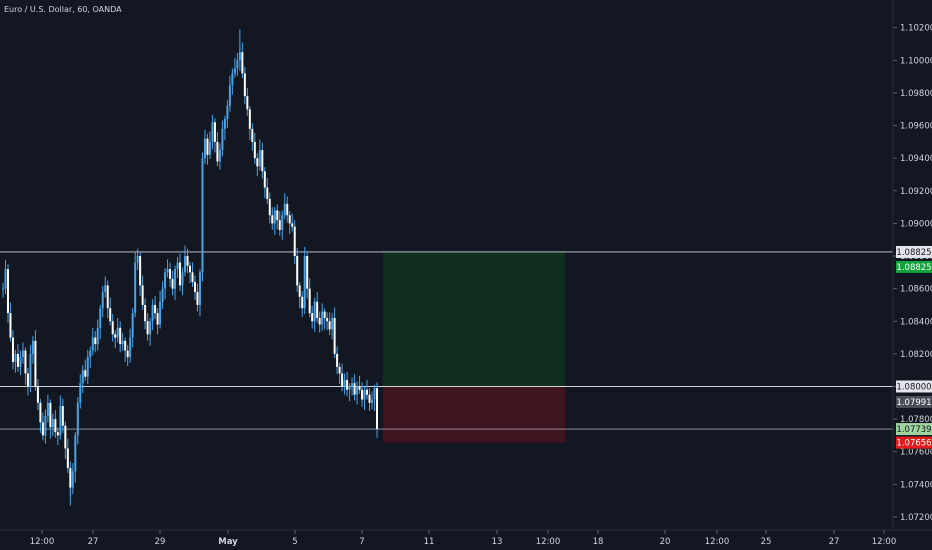 The height and width of the screenshot is (550, 932). I want to click on svg-text: 1.08825, so click(913, 268).